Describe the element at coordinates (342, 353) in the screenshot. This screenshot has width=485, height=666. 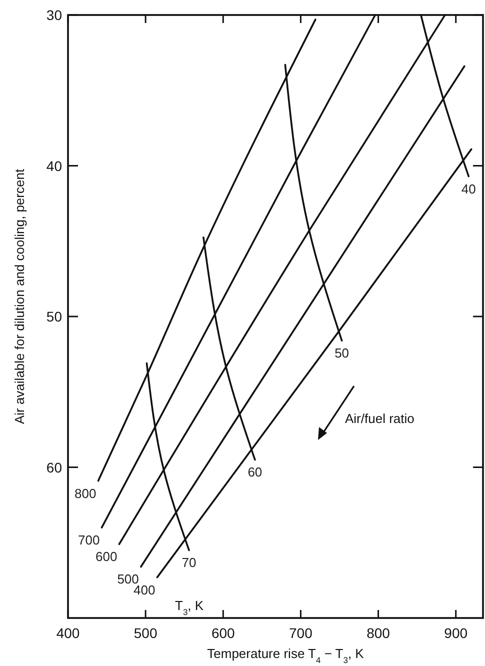
I see `series-label: 50` at that location.